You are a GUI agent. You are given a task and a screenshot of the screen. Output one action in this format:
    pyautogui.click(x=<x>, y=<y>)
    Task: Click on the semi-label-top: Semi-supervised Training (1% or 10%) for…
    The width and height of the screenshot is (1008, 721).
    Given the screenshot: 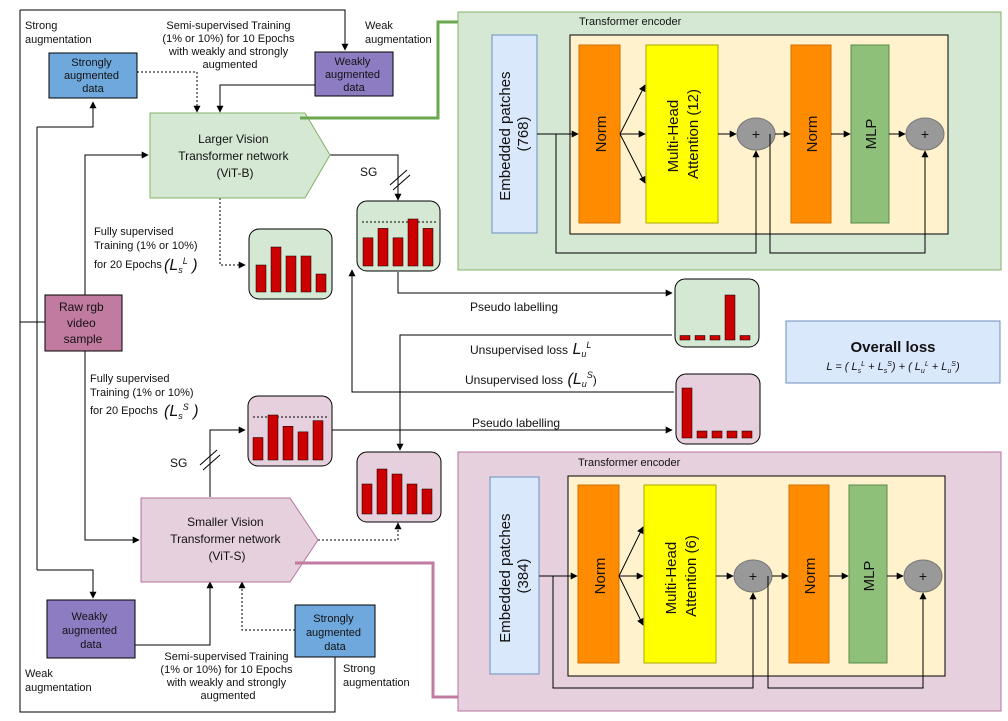 What is the action you would take?
    pyautogui.click(x=229, y=45)
    